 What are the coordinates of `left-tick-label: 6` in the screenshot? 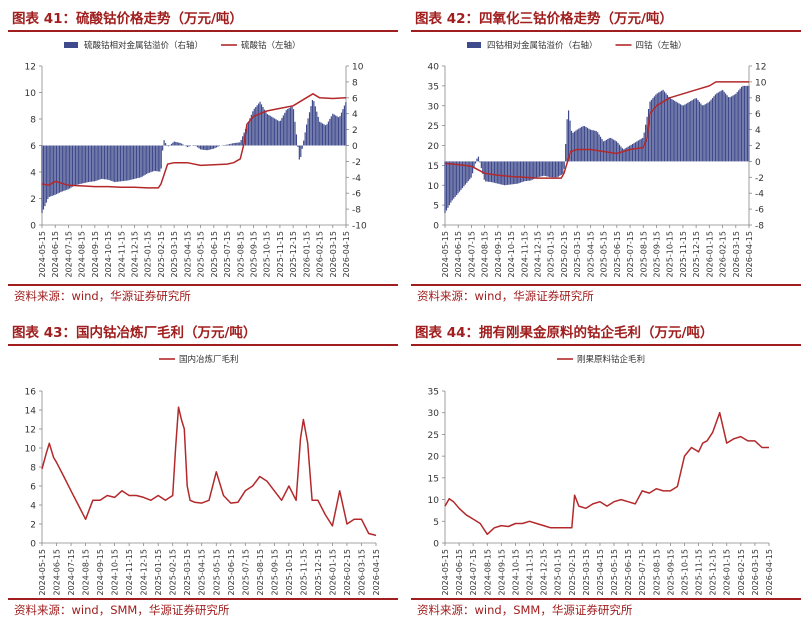 It's located at (33, 147).